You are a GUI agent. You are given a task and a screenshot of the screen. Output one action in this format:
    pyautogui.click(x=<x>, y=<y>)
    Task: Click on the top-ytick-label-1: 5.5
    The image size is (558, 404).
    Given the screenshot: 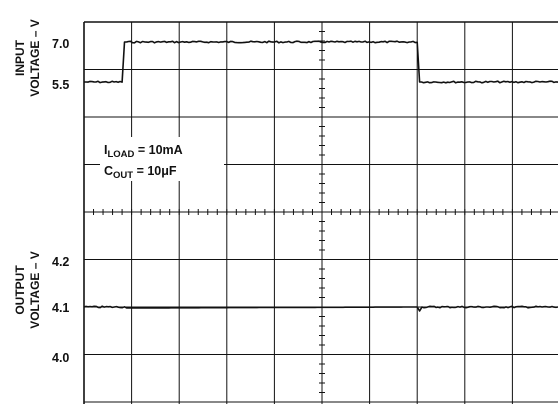 What is the action you would take?
    pyautogui.click(x=60, y=85)
    